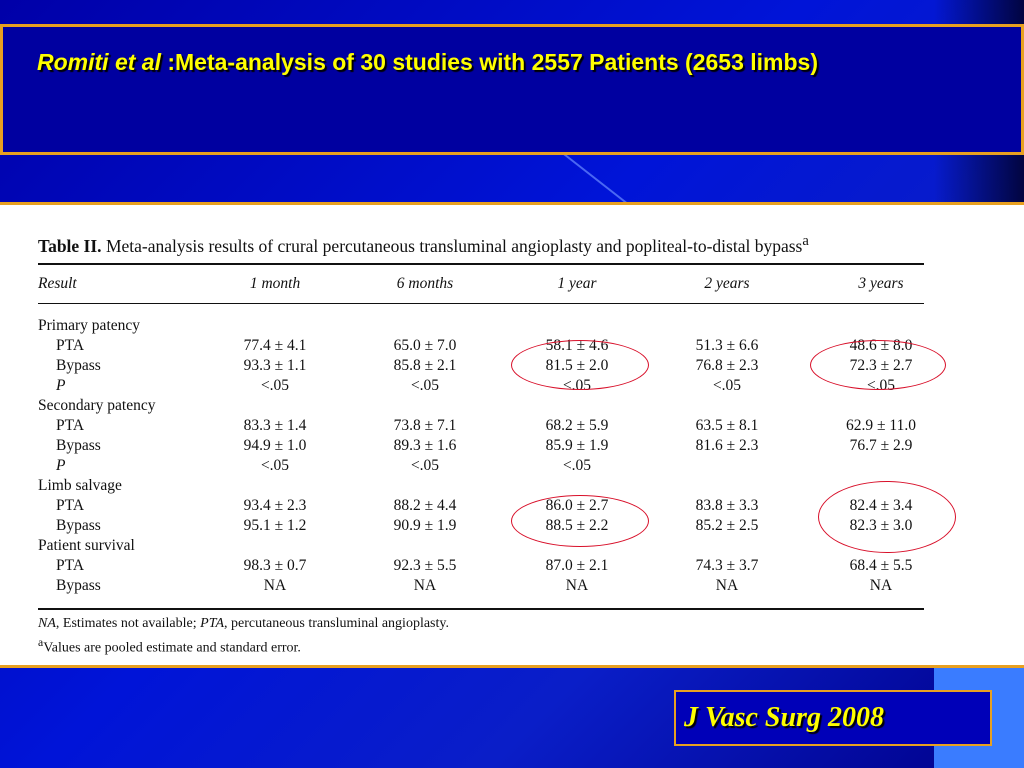 The height and width of the screenshot is (768, 1024). Describe the element at coordinates (878, 365) in the screenshot. I see `highlight-circle-primary-3yr` at that location.